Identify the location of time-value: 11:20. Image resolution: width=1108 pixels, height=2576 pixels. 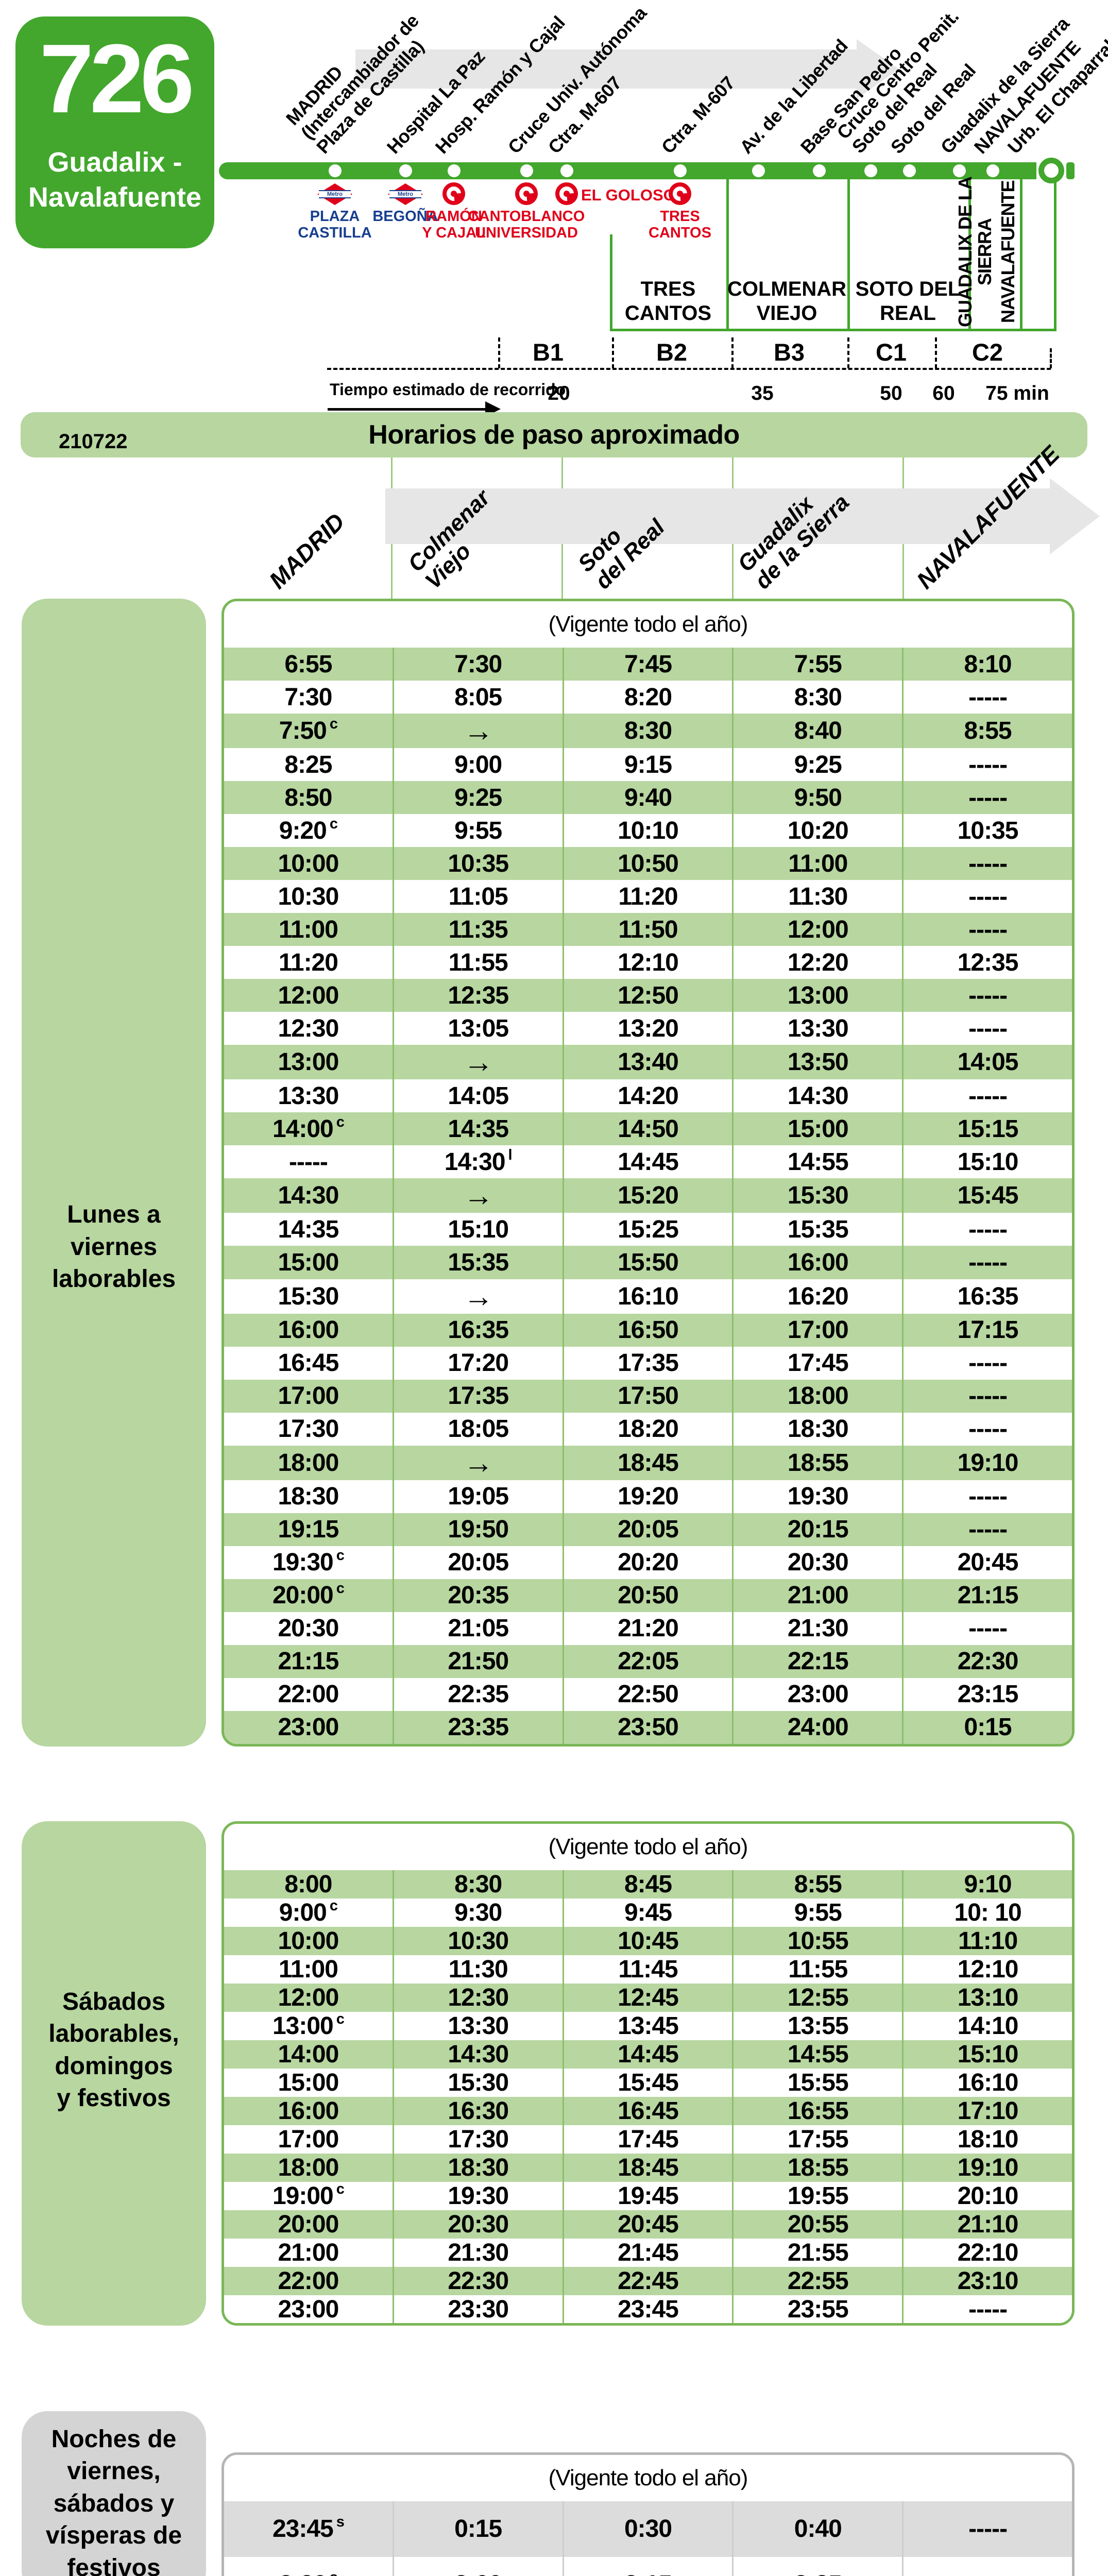
(308, 962).